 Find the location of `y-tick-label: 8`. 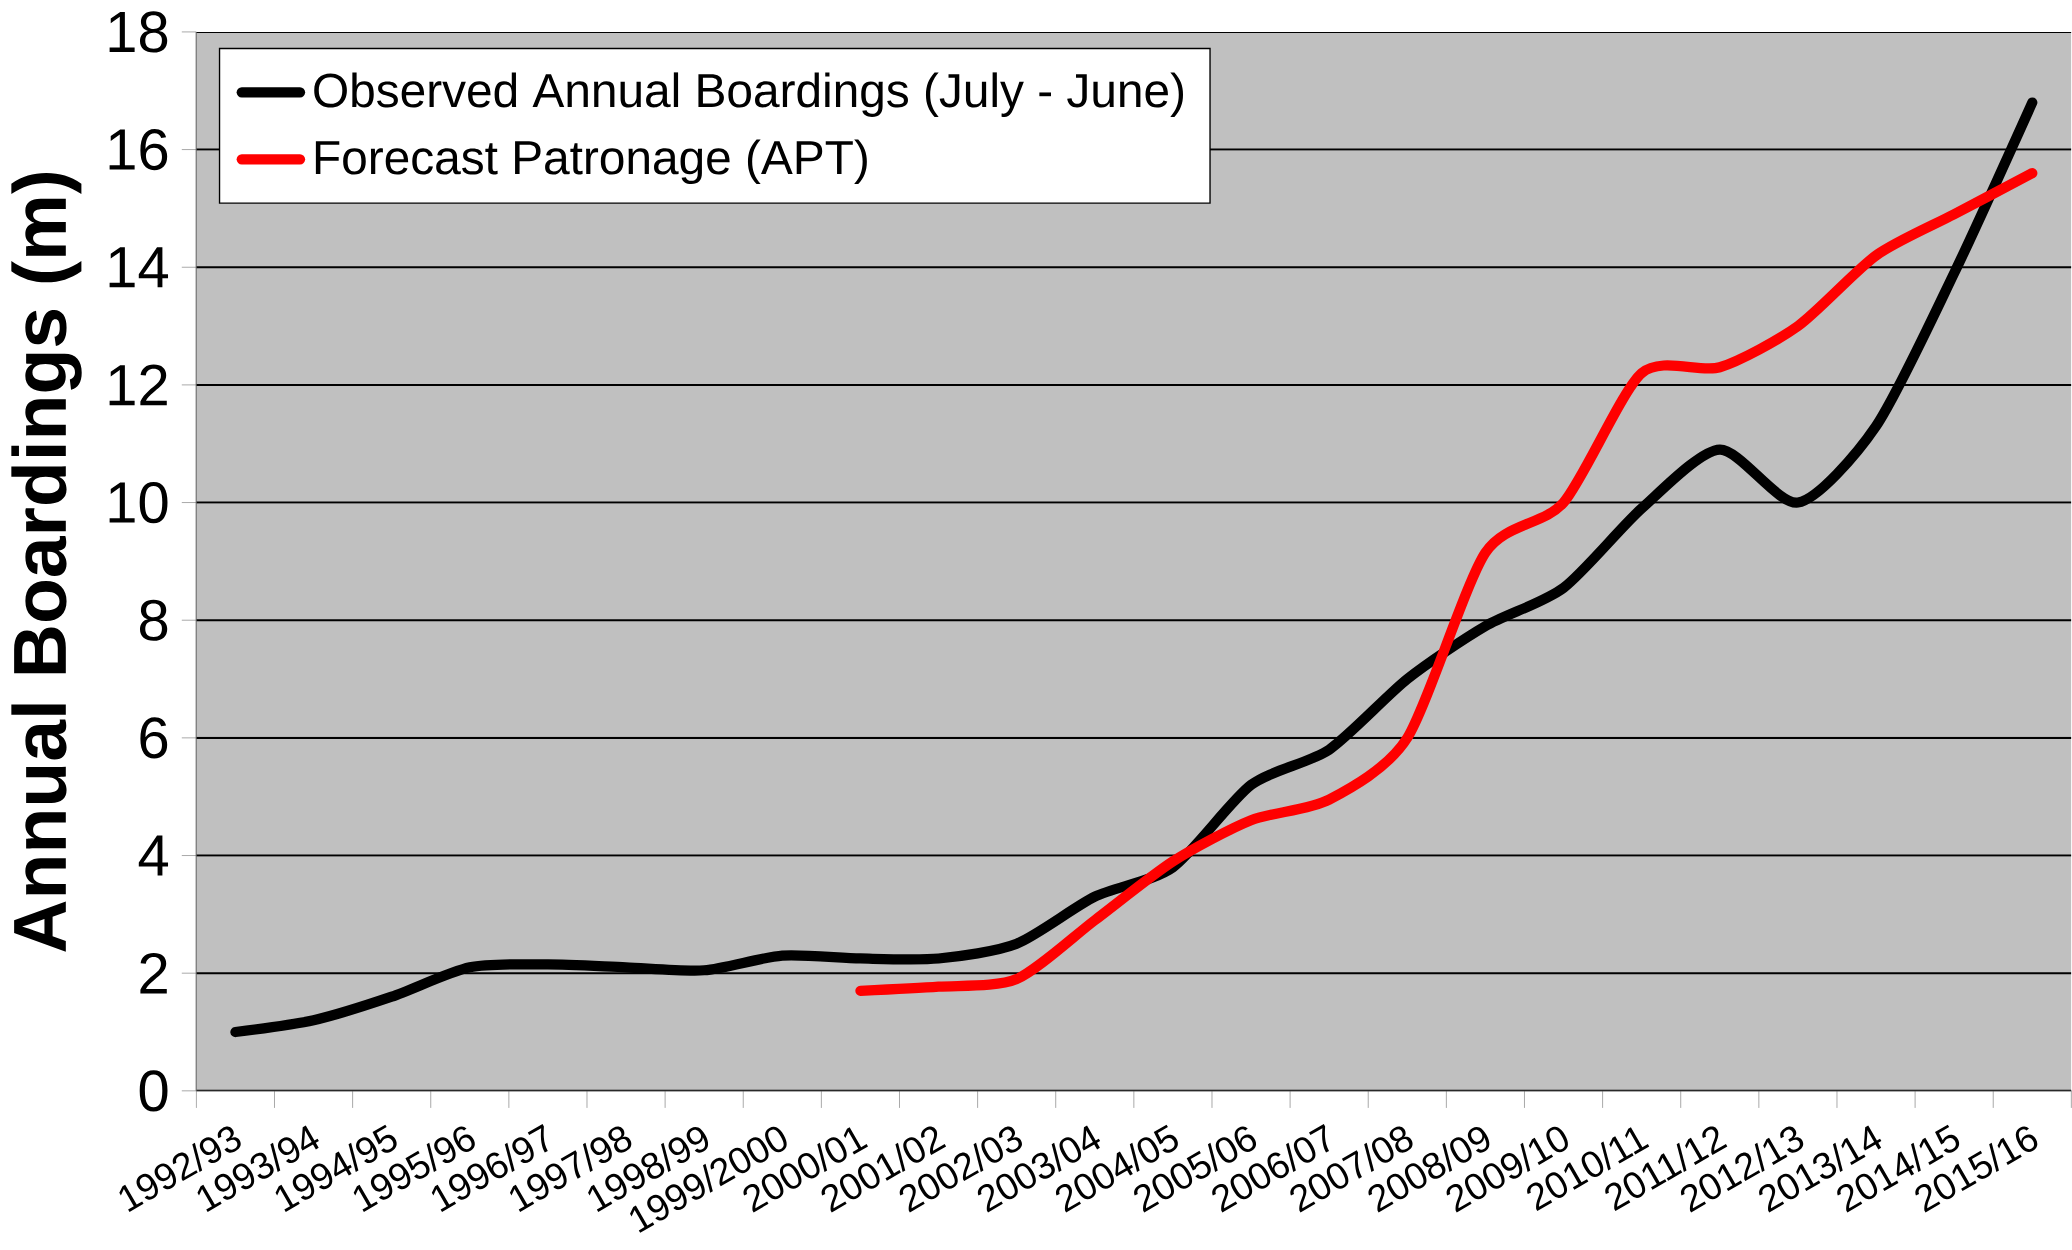

y-tick-label: 8 is located at coordinates (153, 620).